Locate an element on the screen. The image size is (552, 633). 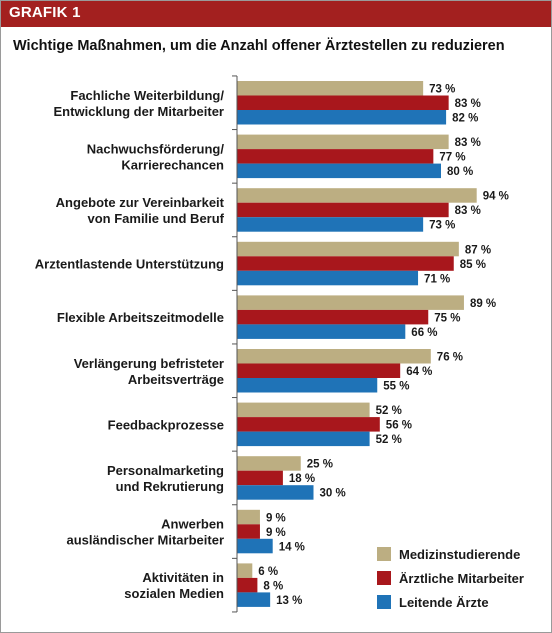
category-label-10-line-2: sozialen Medien is located at coordinates (174, 593).